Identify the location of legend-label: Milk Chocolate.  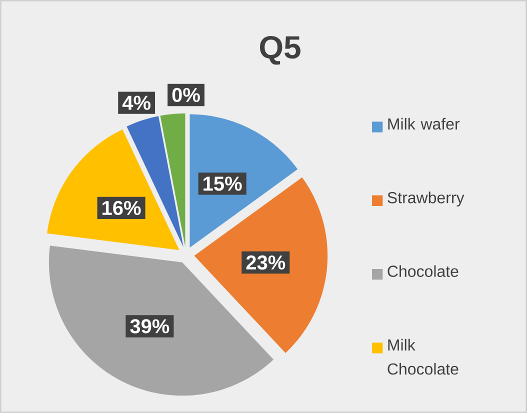
(423, 356).